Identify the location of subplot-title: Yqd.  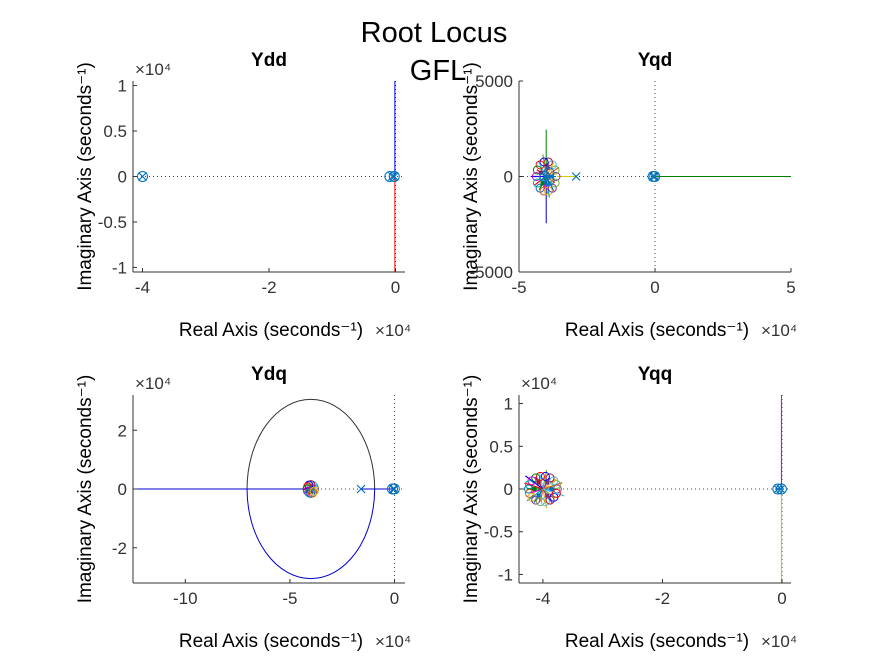
(655, 60).